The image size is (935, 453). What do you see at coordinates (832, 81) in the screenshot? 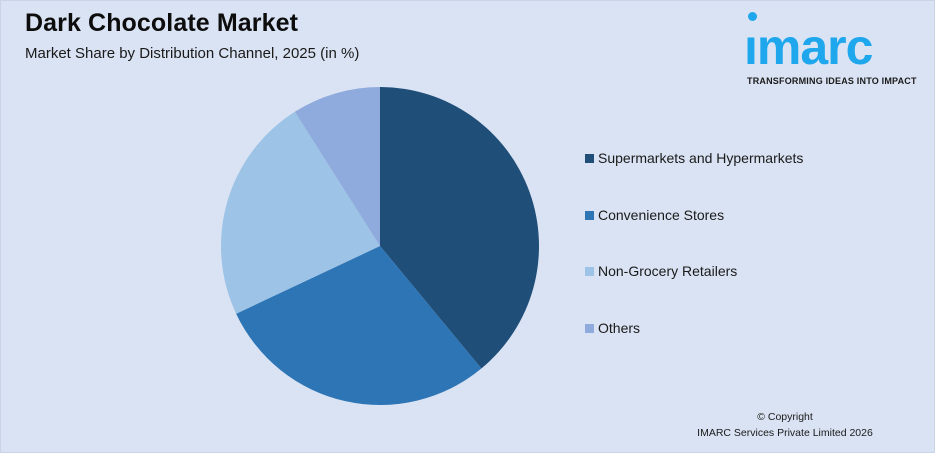
I see `logo-tagline: TRANSFORMING IDEAS INTO IMPACT` at bounding box center [832, 81].